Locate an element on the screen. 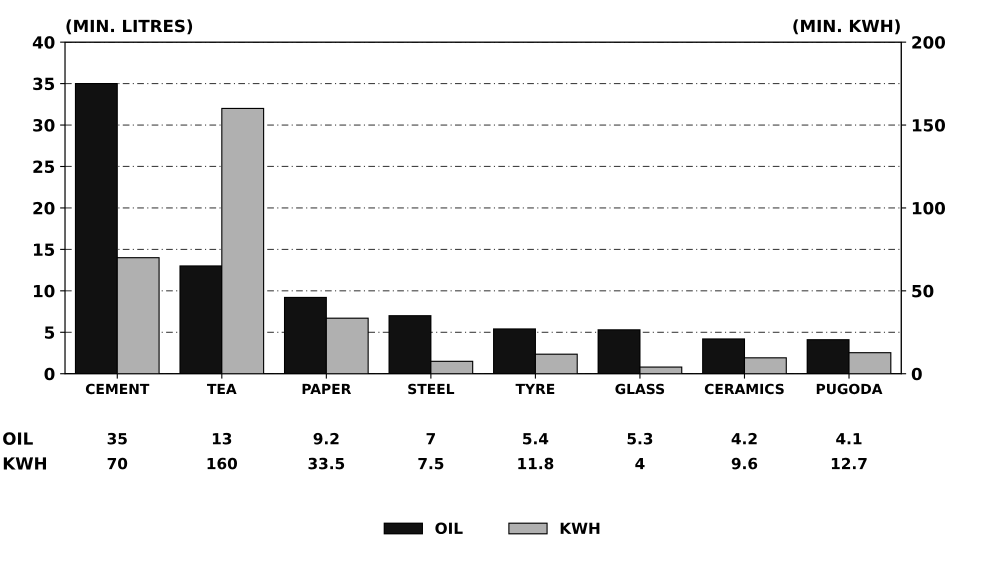 This screenshot has height=562, width=985. y2-tick-label: 200 is located at coordinates (928, 42).